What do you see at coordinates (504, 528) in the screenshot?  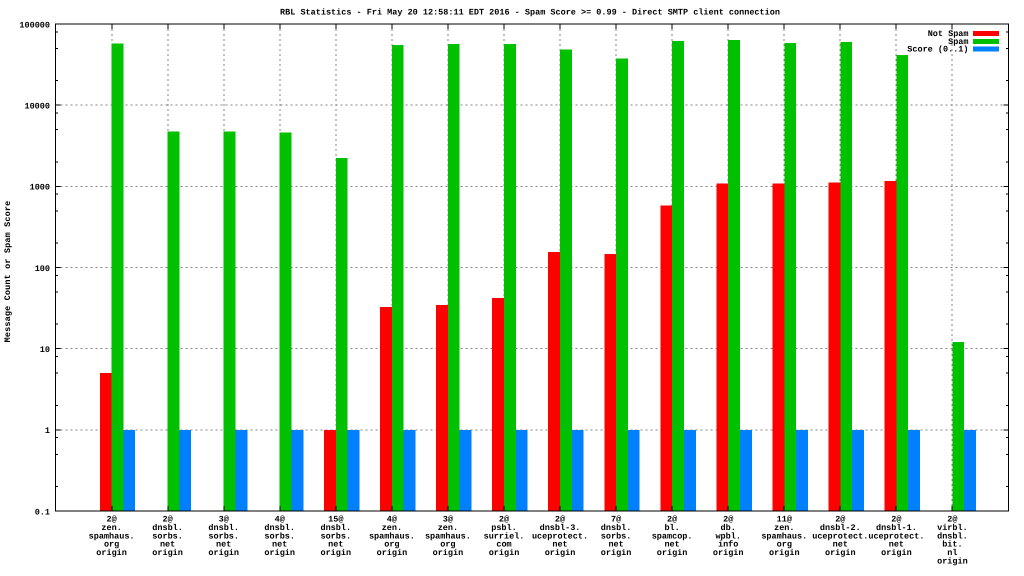 I see `svg-text: psbl.` at bounding box center [504, 528].